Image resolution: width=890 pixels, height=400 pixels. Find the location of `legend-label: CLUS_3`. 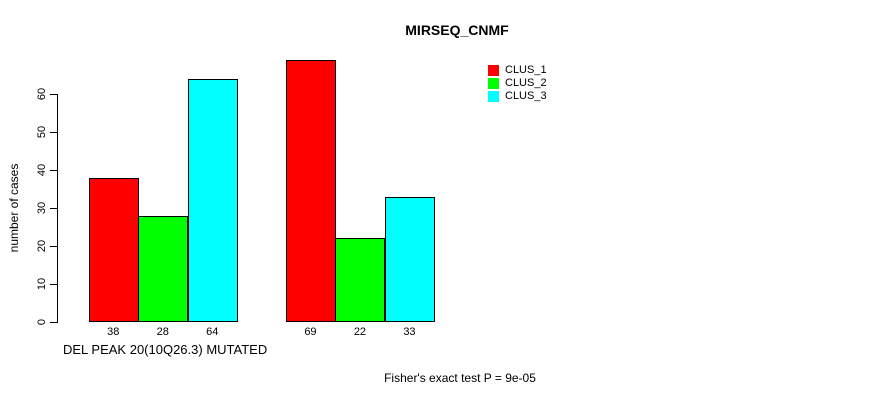

legend-label: CLUS_3 is located at coordinates (526, 96).